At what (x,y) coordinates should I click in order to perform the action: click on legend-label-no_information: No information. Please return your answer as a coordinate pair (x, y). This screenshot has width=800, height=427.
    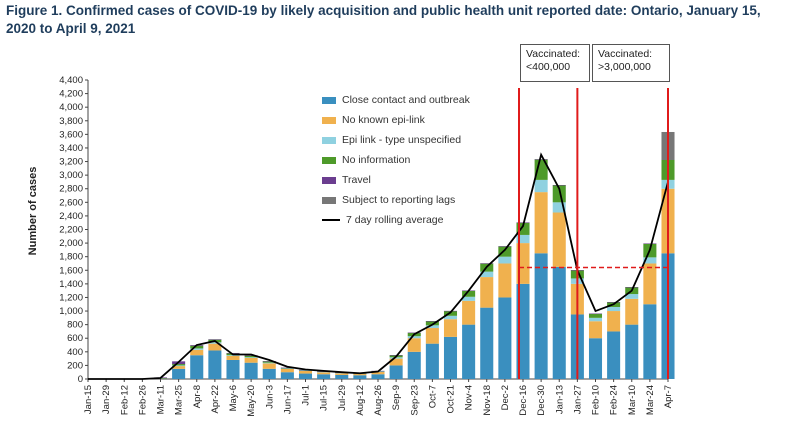
    Looking at the image, I should click on (376, 160).